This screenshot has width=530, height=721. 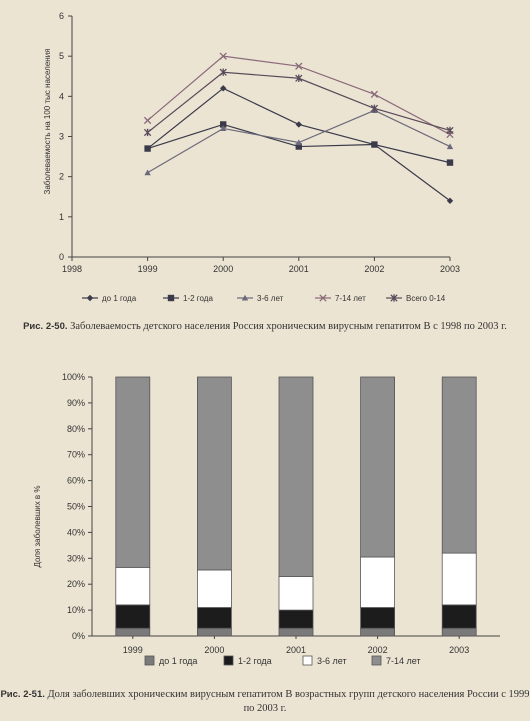 What do you see at coordinates (76, 403) in the screenshot?
I see `y-tick-label: 90%` at bounding box center [76, 403].